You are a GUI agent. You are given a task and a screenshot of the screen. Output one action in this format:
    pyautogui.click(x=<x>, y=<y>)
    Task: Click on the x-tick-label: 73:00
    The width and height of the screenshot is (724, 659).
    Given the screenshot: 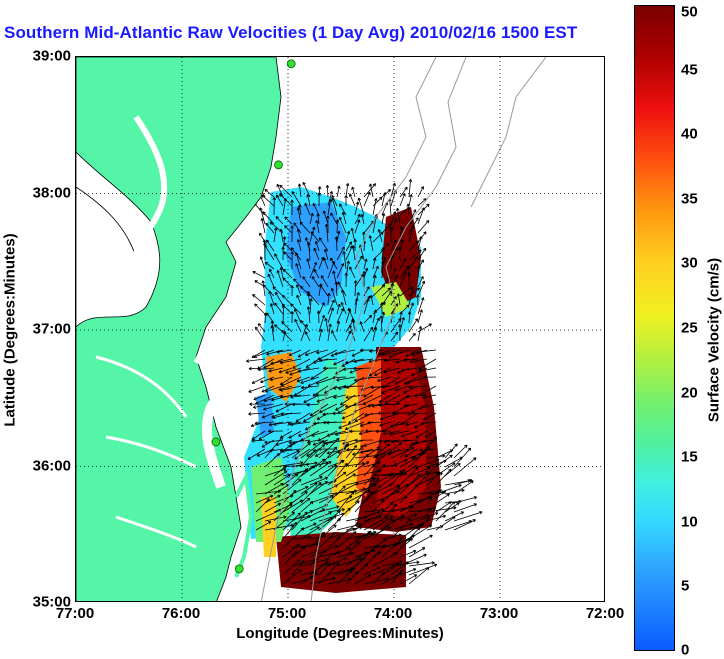 What is the action you would take?
    pyautogui.click(x=499, y=613)
    